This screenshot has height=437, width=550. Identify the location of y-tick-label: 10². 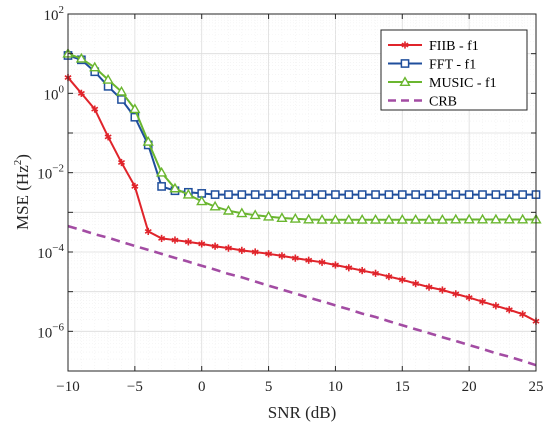
(54, 14).